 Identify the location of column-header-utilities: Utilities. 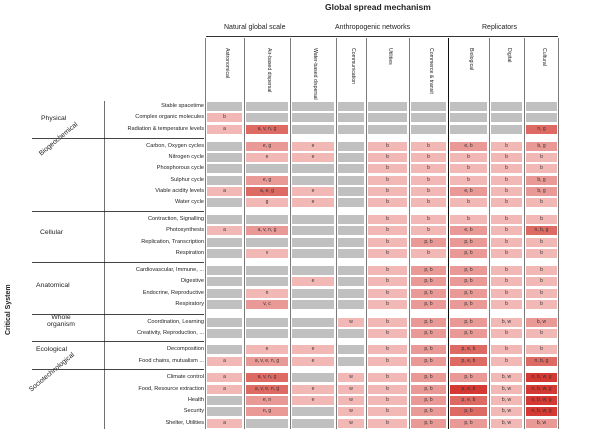
(389, 56).